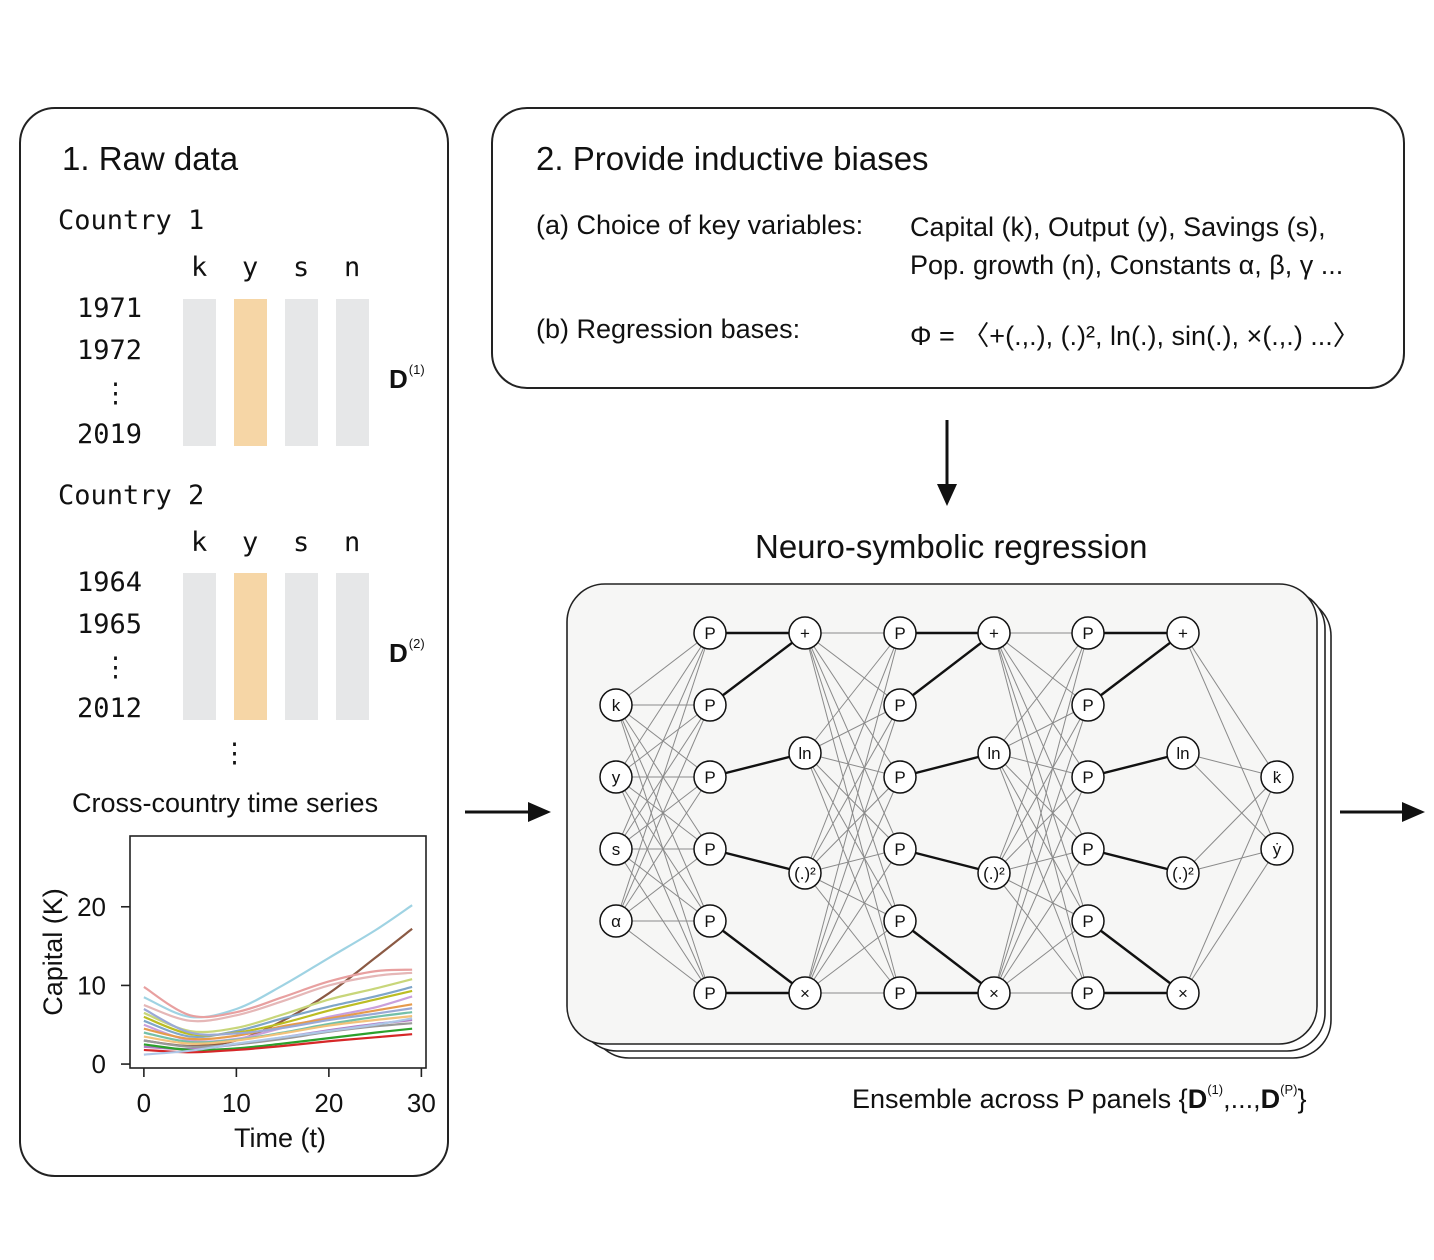  What do you see at coordinates (352, 267) in the screenshot?
I see `country-1-var-n: n` at bounding box center [352, 267].